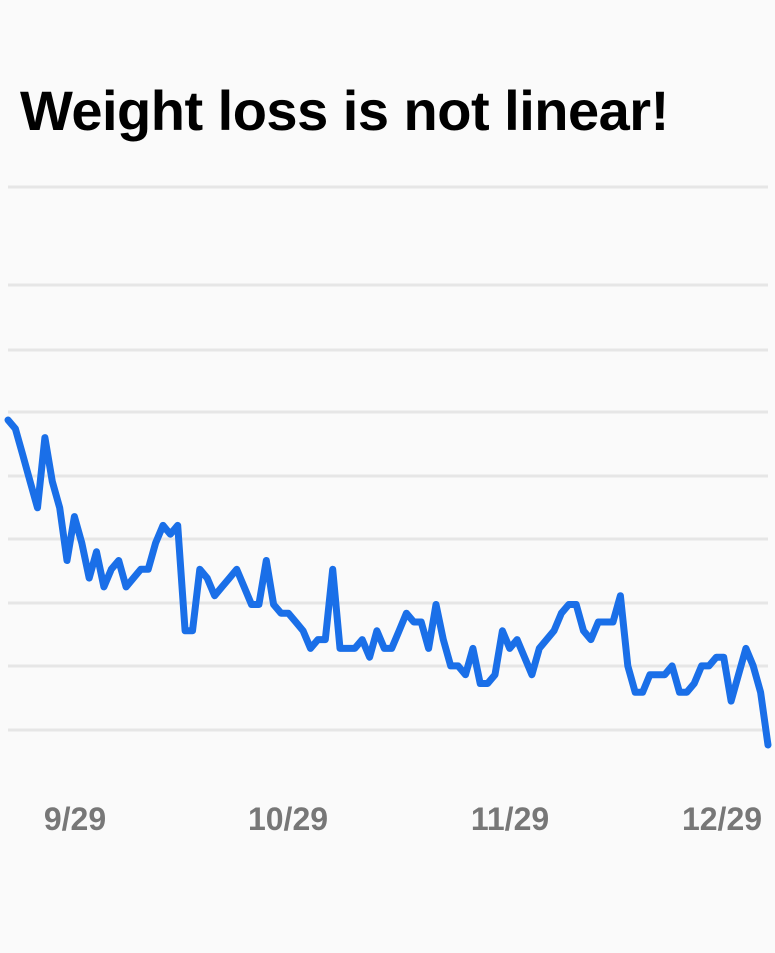 Image resolution: width=775 pixels, height=953 pixels. What do you see at coordinates (722, 819) in the screenshot?
I see `x-tick-label: 12/29` at bounding box center [722, 819].